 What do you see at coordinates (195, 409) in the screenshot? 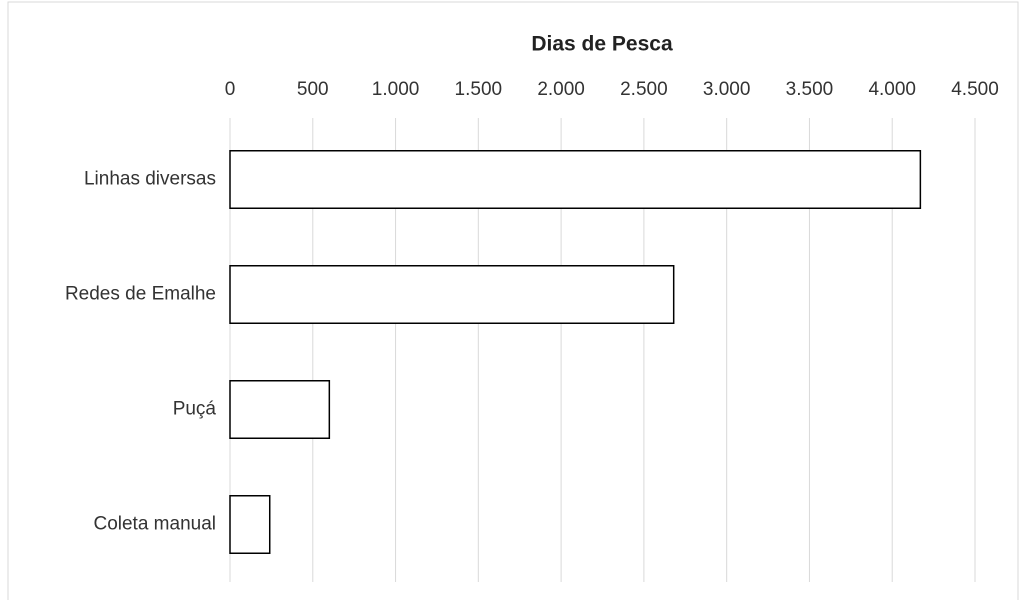
I see `y-tick-label: Puçá` at bounding box center [195, 409].